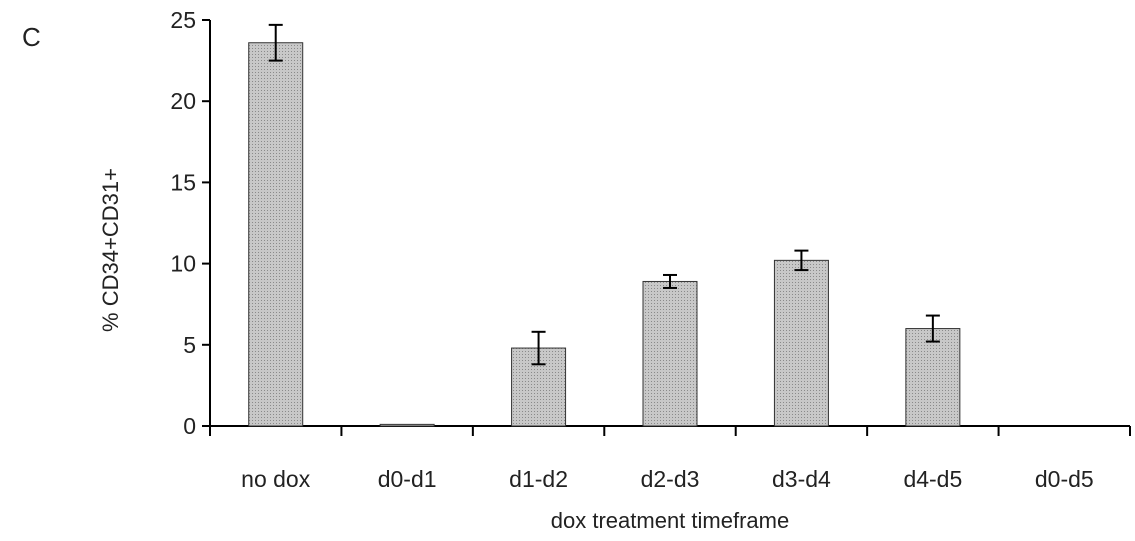 The image size is (1135, 541). What do you see at coordinates (538, 479) in the screenshot?
I see `x-tick-label: d1-d2` at bounding box center [538, 479].